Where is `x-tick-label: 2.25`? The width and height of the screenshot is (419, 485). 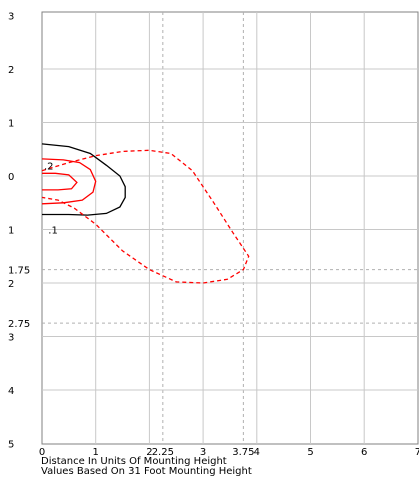 x-tick-label: 2.25 is located at coordinates (163, 452).